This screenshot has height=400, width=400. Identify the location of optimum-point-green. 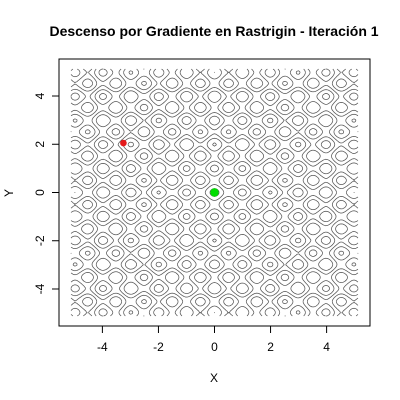
(214, 192).